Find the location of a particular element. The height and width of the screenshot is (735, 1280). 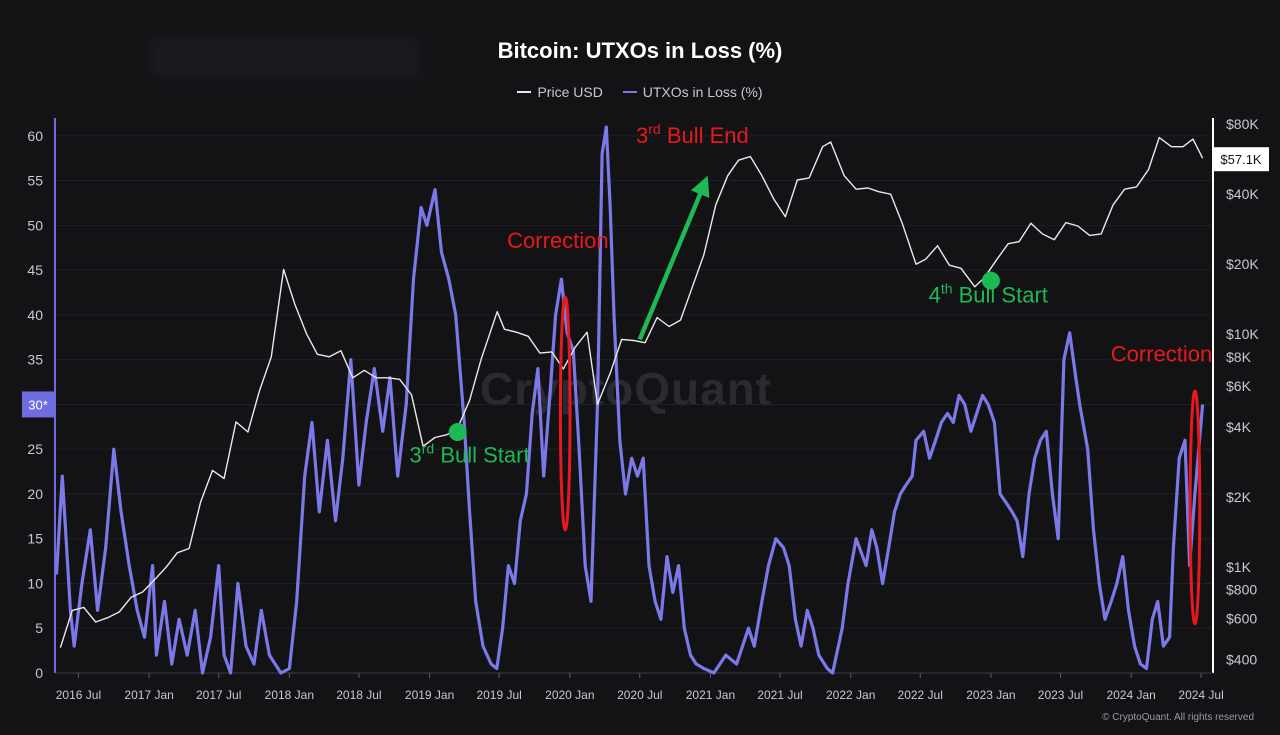

y-left-tick-label: 20 is located at coordinates (35, 494).